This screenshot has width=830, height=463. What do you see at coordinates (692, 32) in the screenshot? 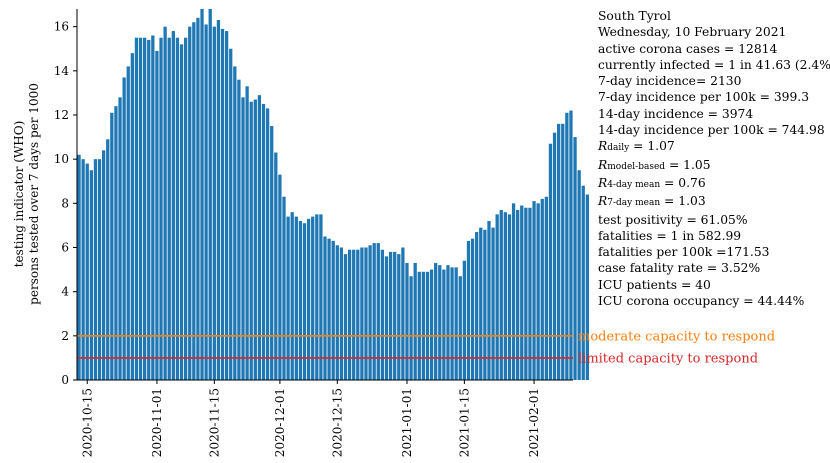
I see `report-date: Wednesday, 10 February 2021` at bounding box center [692, 32].